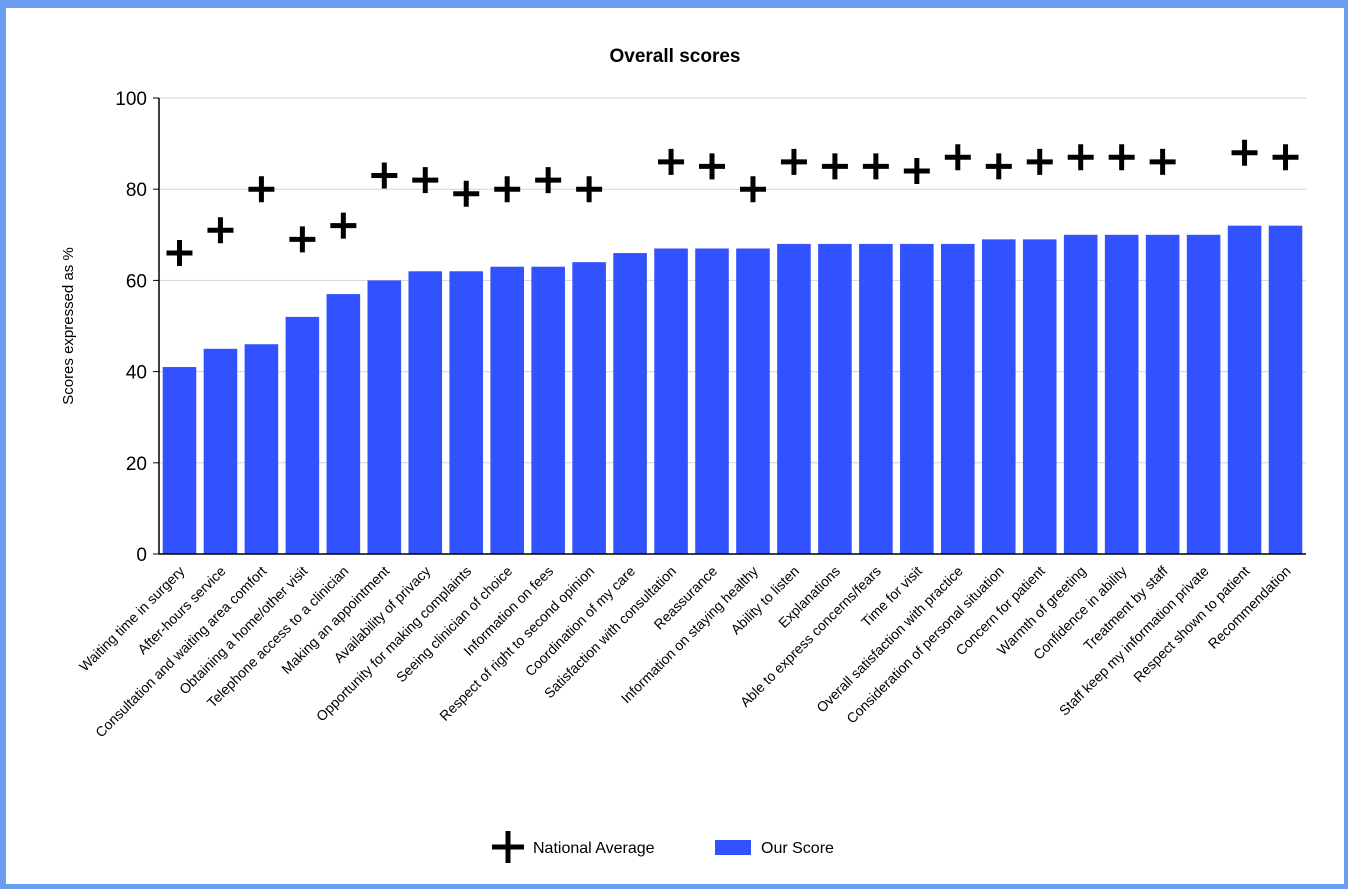  I want to click on marker-series, so click(732, 203).